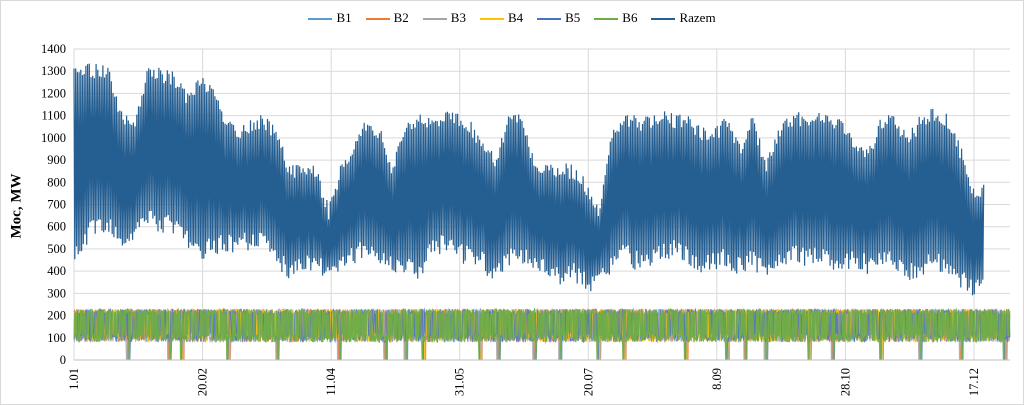 This screenshot has width=1024, height=405. I want to click on legend-label: Razem, so click(697, 18).